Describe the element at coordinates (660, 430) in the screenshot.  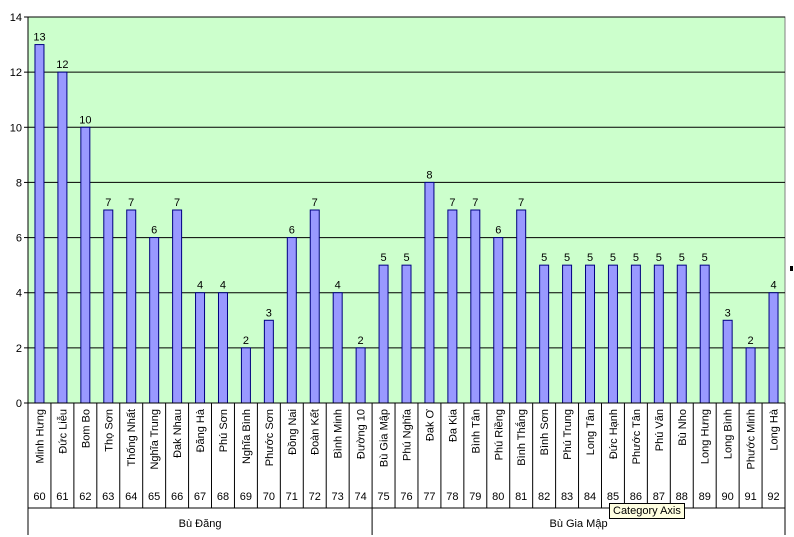
I see `category-name-label: Phú Văn` at that location.